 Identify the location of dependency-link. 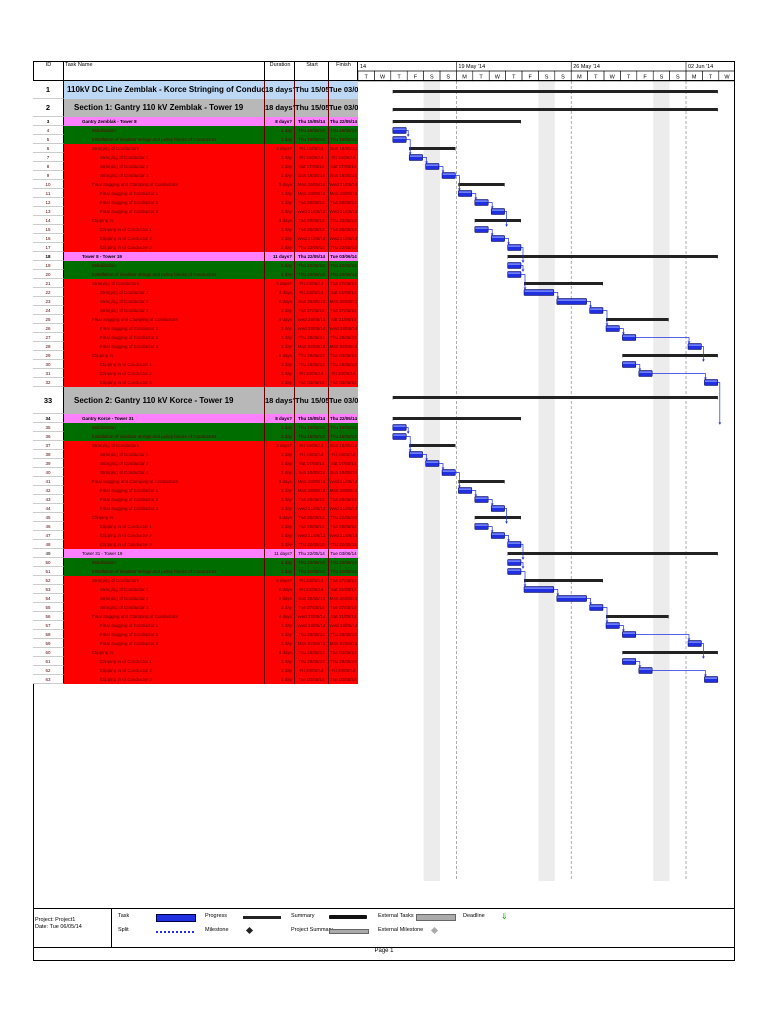
(702, 354).